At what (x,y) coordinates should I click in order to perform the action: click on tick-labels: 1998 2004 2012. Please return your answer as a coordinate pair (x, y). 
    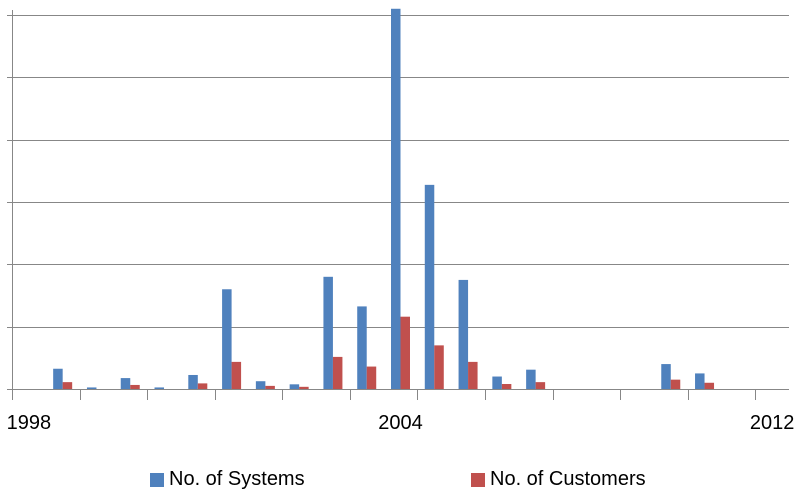
    Looking at the image, I should click on (401, 423).